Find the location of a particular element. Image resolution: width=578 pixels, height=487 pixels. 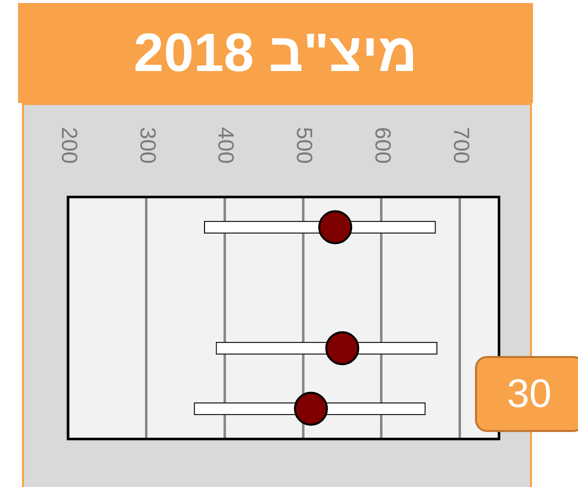

x-tick-label: 400 is located at coordinates (226, 145).